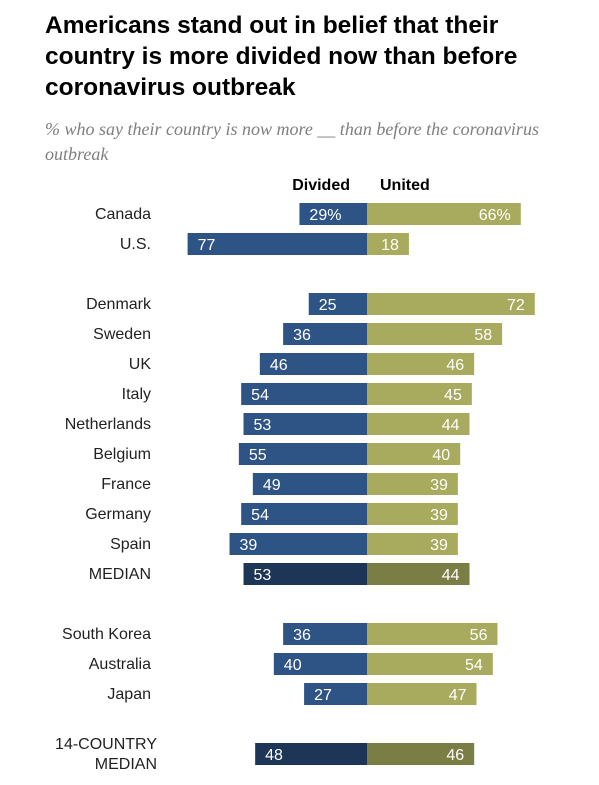 The width and height of the screenshot is (599, 785). What do you see at coordinates (451, 425) in the screenshot?
I see `value-label-united-netherlands: 44` at bounding box center [451, 425].